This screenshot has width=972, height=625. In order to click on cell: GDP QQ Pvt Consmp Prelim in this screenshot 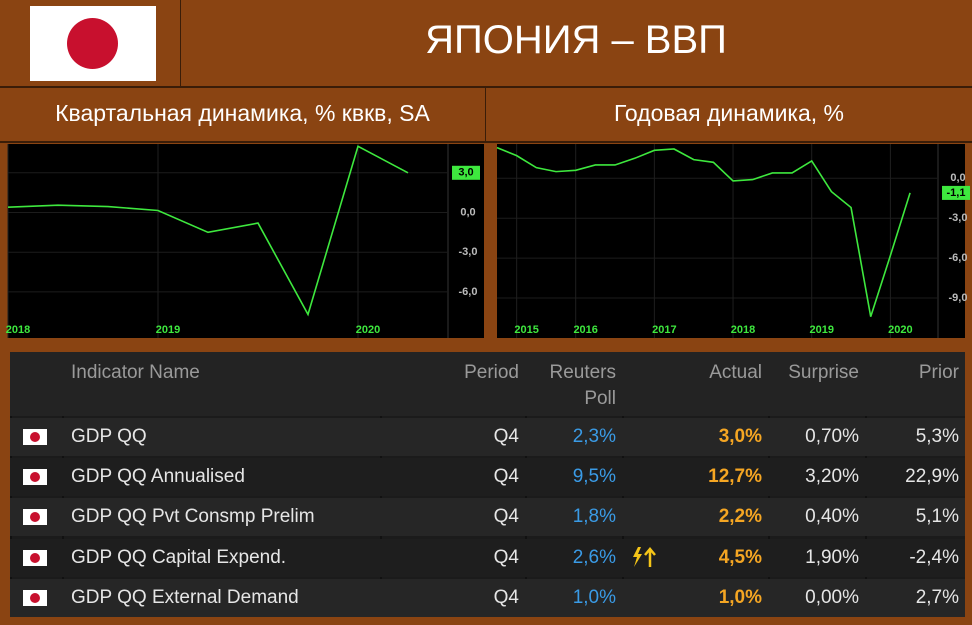, I will do `click(193, 517)`.